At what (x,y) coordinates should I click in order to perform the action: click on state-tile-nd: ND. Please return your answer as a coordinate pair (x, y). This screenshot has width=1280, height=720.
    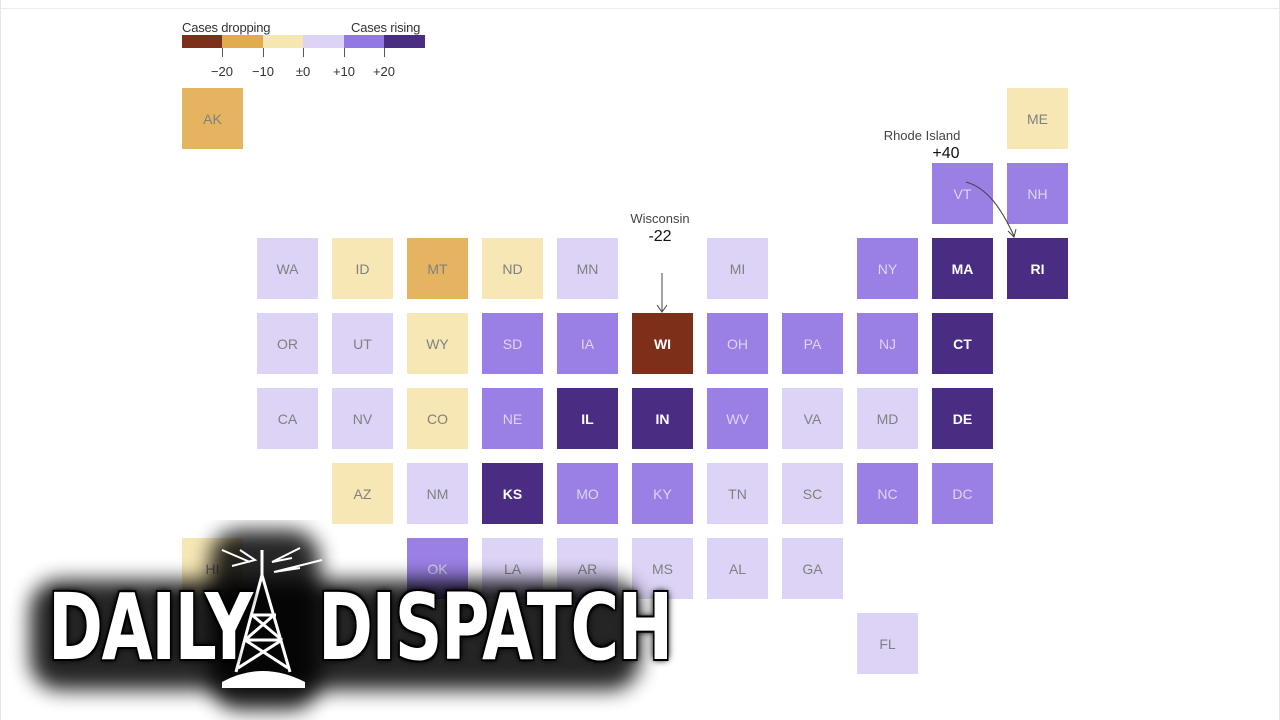
    Looking at the image, I should click on (512, 268).